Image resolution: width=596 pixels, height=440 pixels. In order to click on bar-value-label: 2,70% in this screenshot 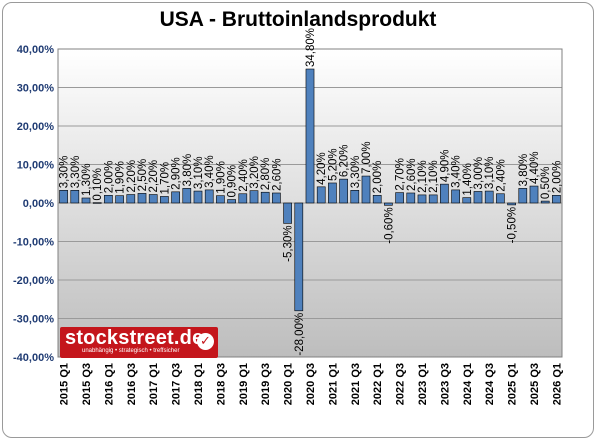, I will do `click(401, 174)`.